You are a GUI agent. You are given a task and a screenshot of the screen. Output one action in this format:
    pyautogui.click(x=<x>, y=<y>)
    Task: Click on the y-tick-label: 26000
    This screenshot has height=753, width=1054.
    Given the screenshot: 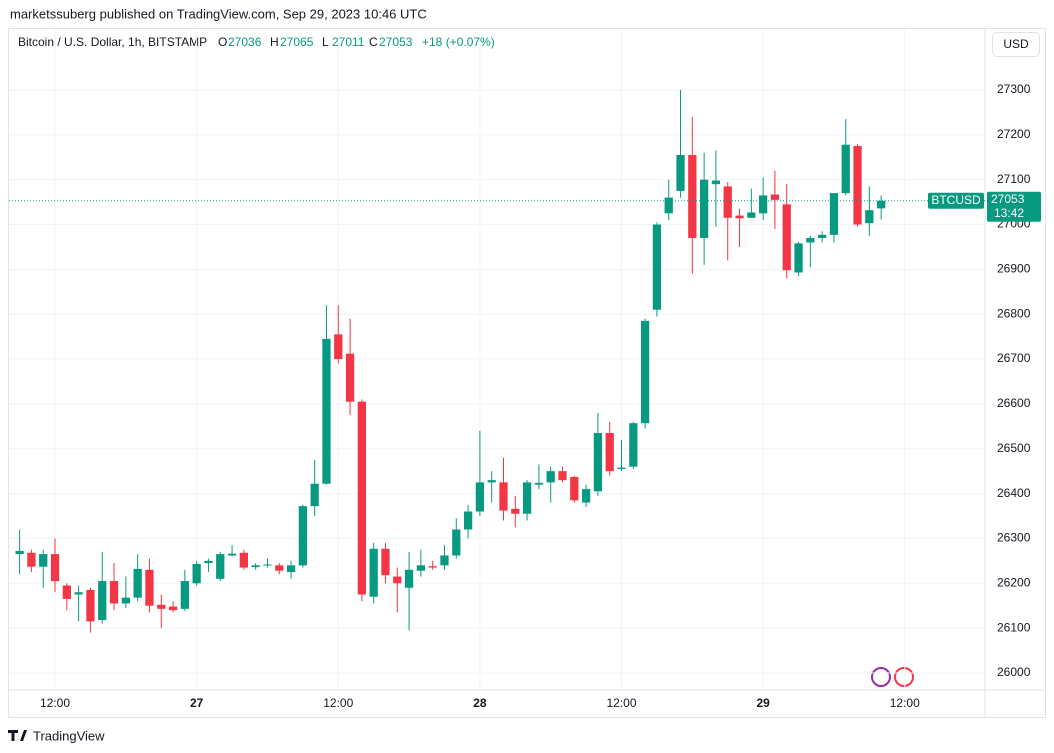 What is the action you would take?
    pyautogui.click(x=1014, y=672)
    